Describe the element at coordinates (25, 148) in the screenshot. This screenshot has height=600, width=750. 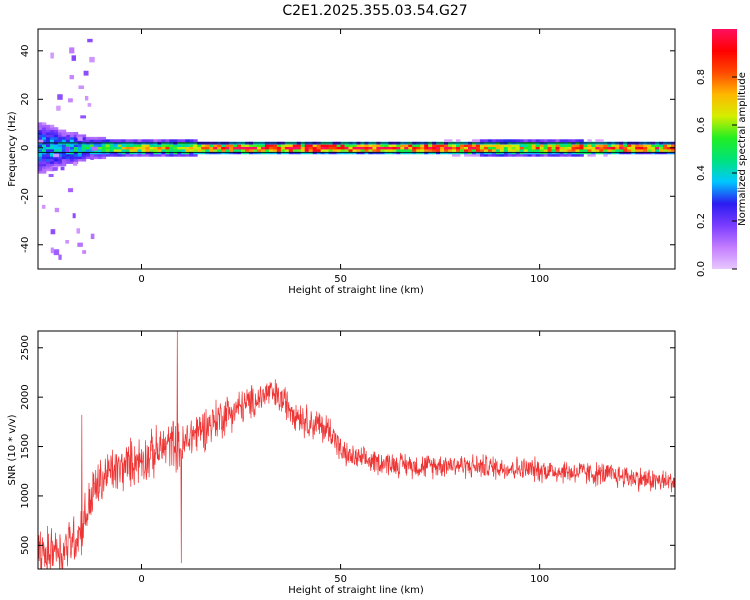
I see `heatmap-y-tick-label: 0` at that location.